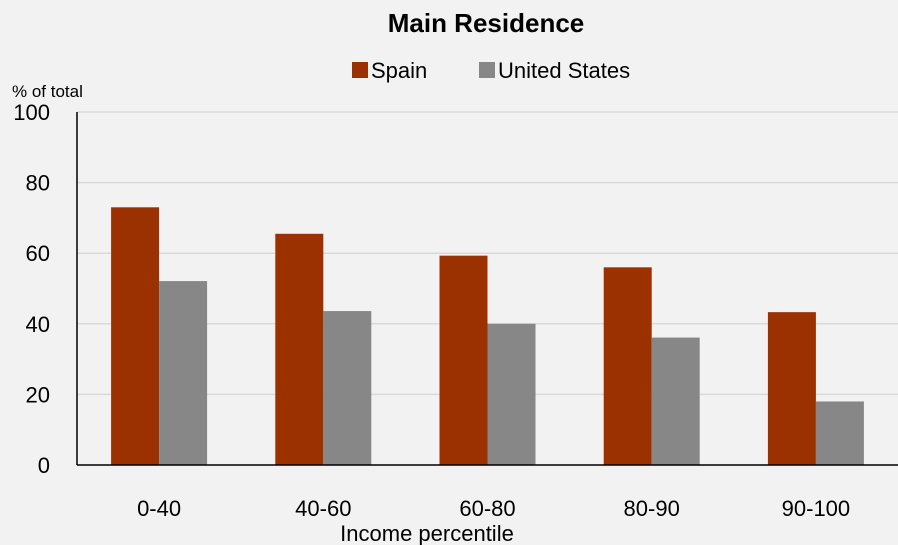  Describe the element at coordinates (652, 508) in the screenshot. I see `x-tick-label: 80-90` at that location.